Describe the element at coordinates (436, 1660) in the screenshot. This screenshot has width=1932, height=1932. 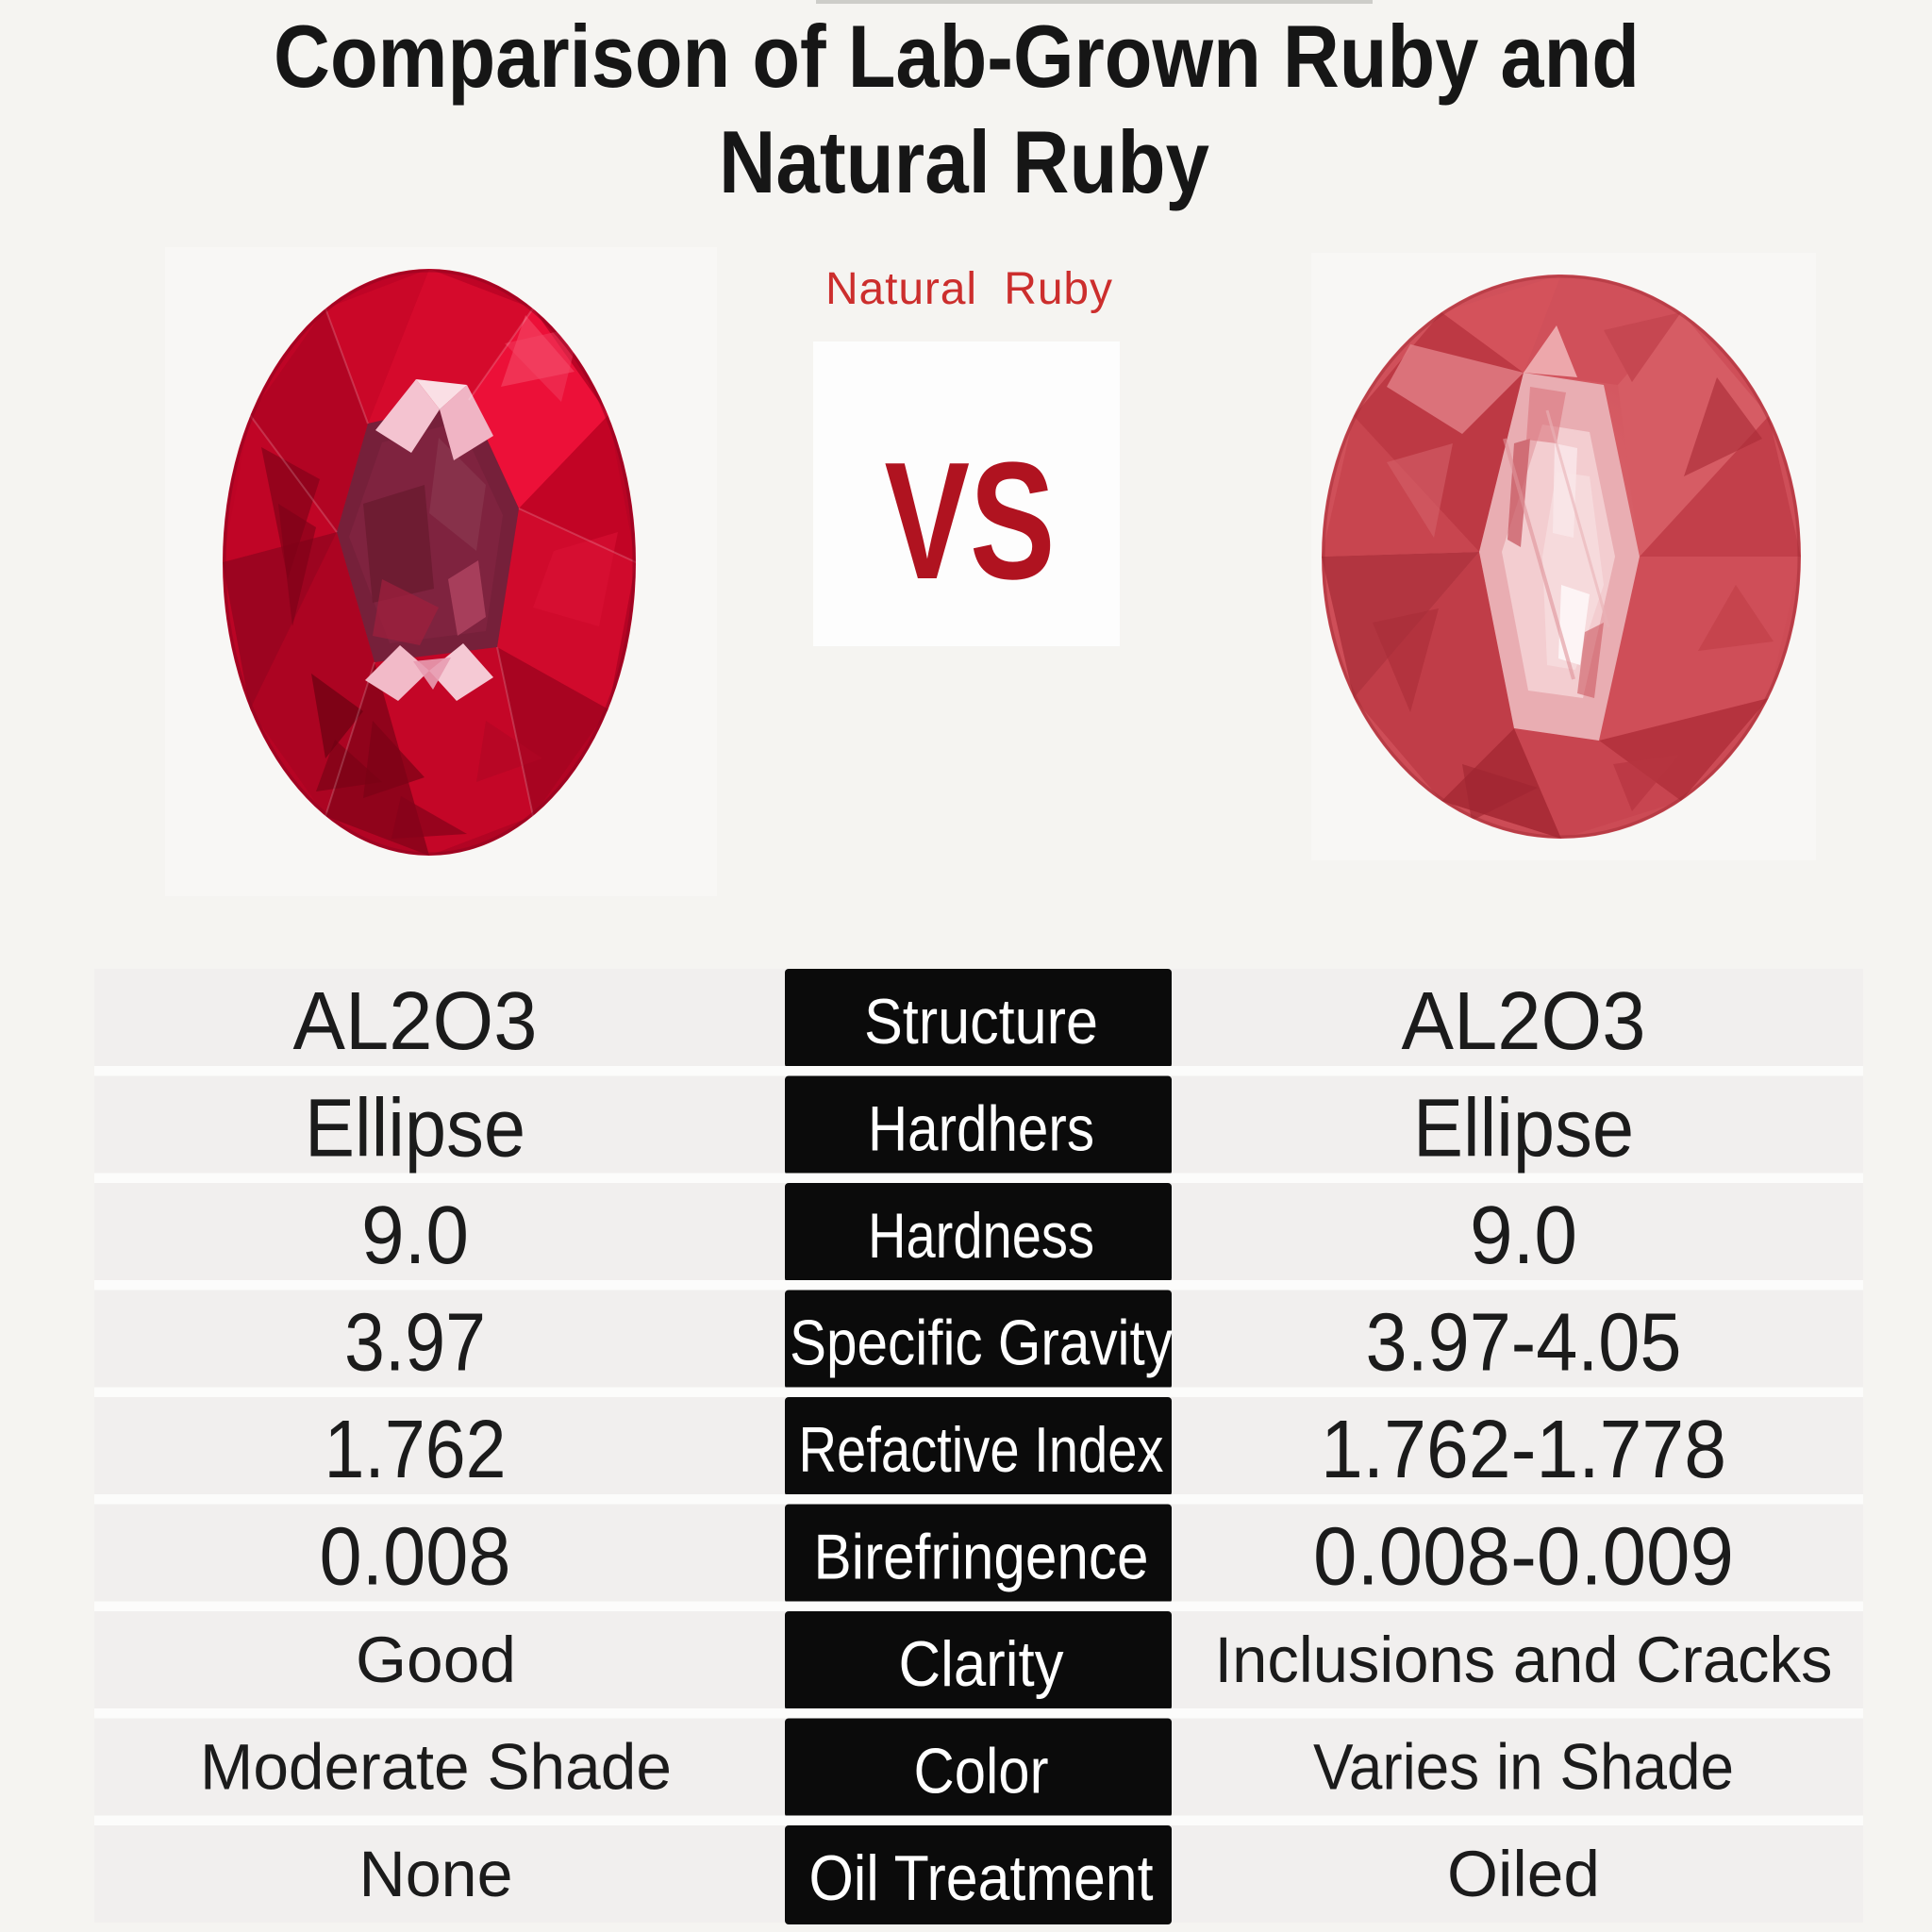
I see `svg-text: Good` at that location.